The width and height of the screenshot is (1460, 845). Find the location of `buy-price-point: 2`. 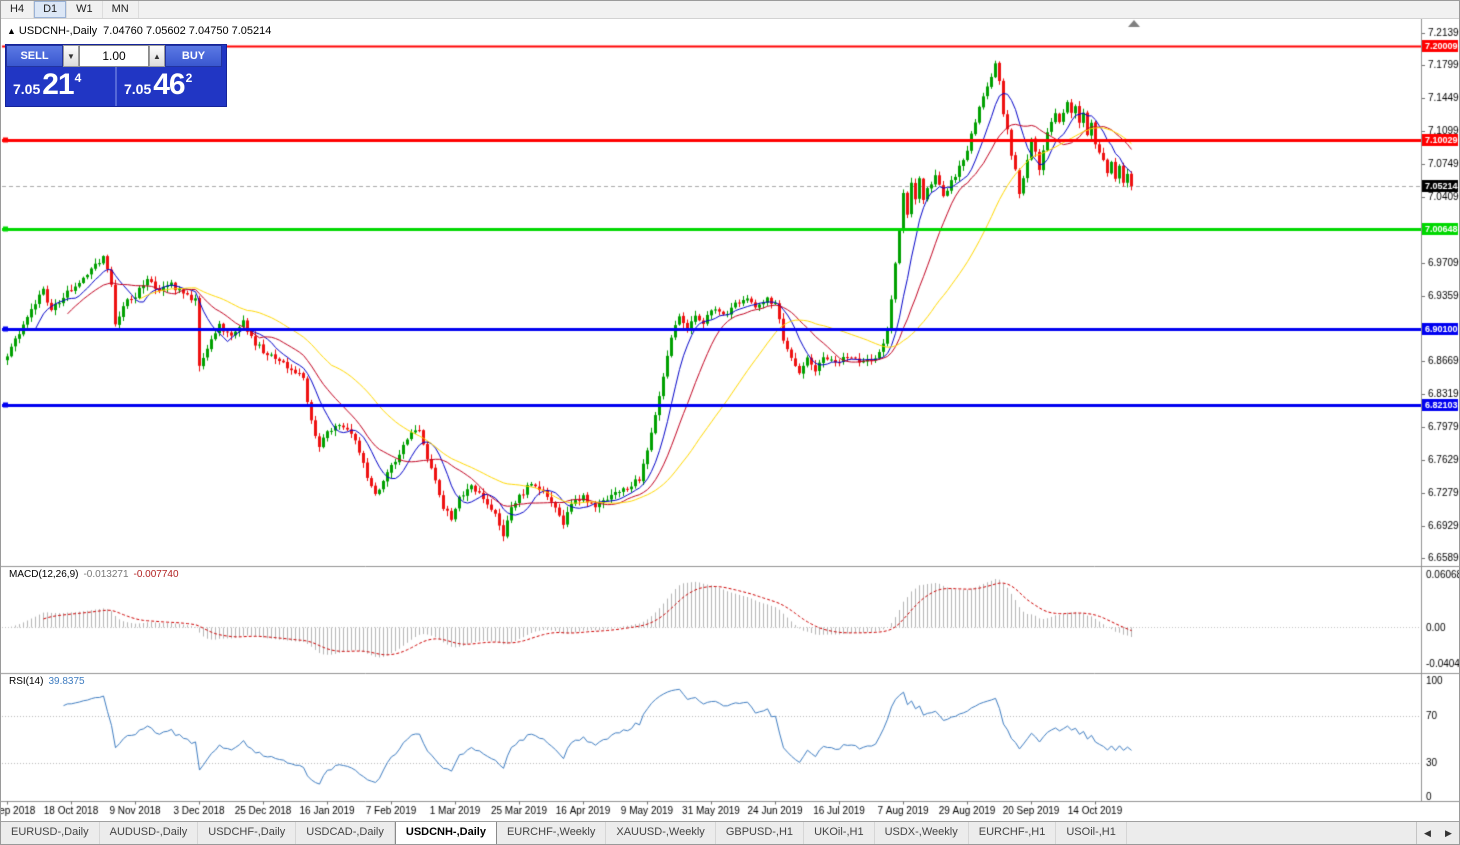

buy-price-point: 2 is located at coordinates (189, 78).